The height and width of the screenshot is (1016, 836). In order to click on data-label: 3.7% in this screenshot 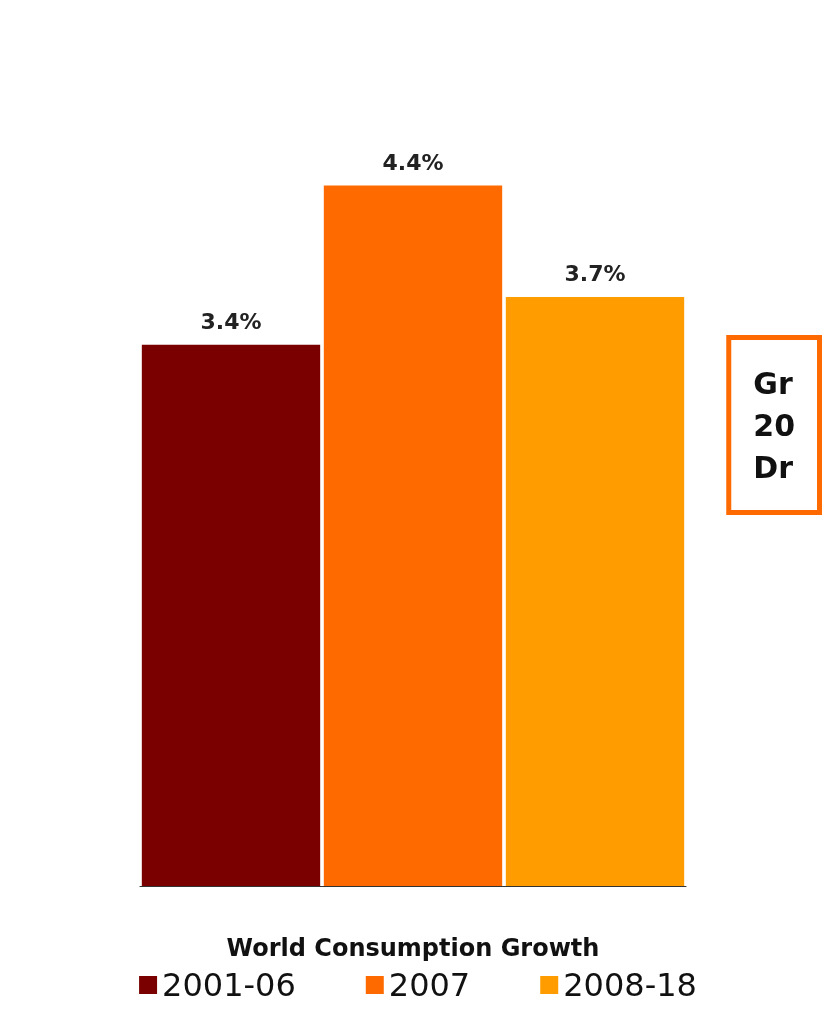, I will do `click(595, 274)`.